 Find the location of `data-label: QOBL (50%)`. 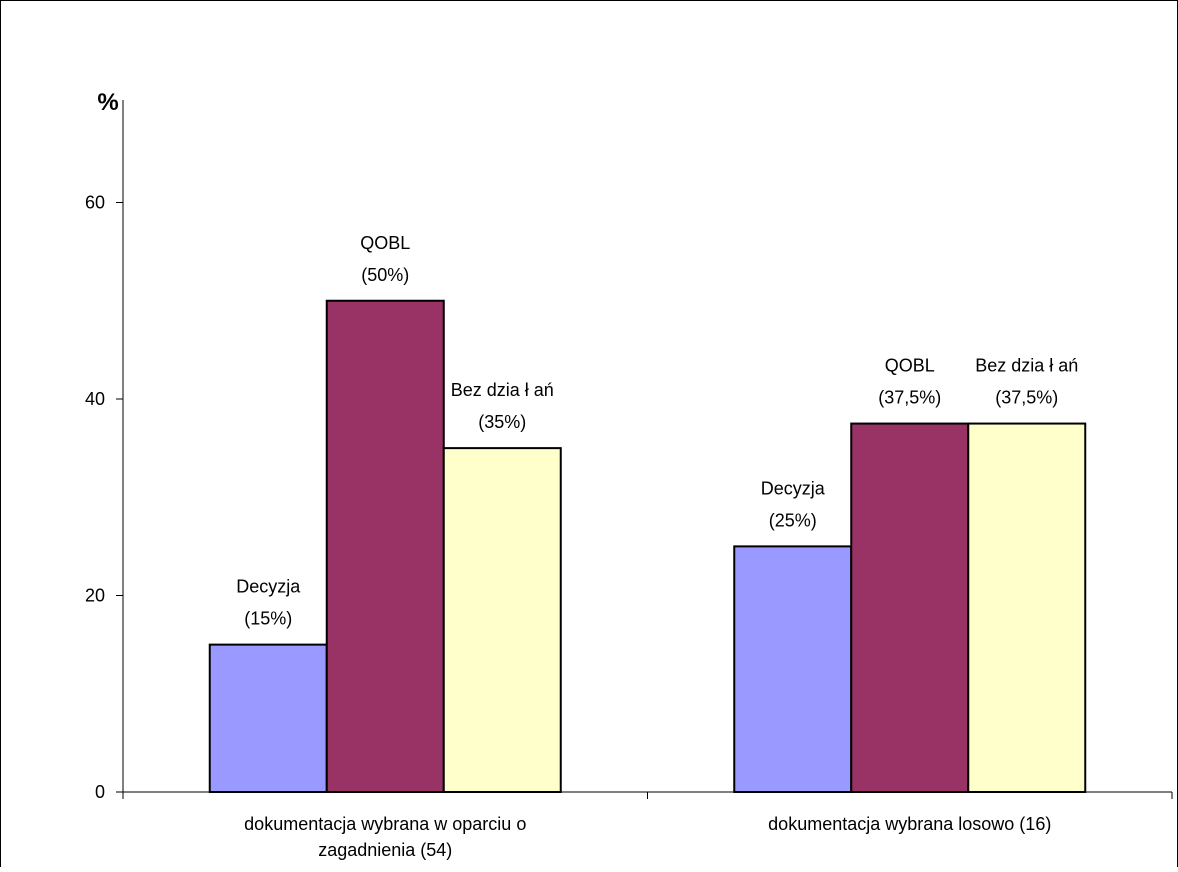

data-label: QOBL (50%) is located at coordinates (385, 259).